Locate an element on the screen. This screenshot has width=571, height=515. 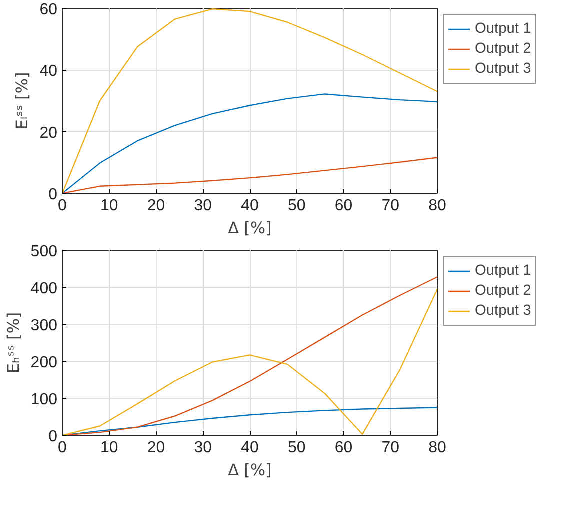
y-tick-label: 200 is located at coordinates (44, 363).